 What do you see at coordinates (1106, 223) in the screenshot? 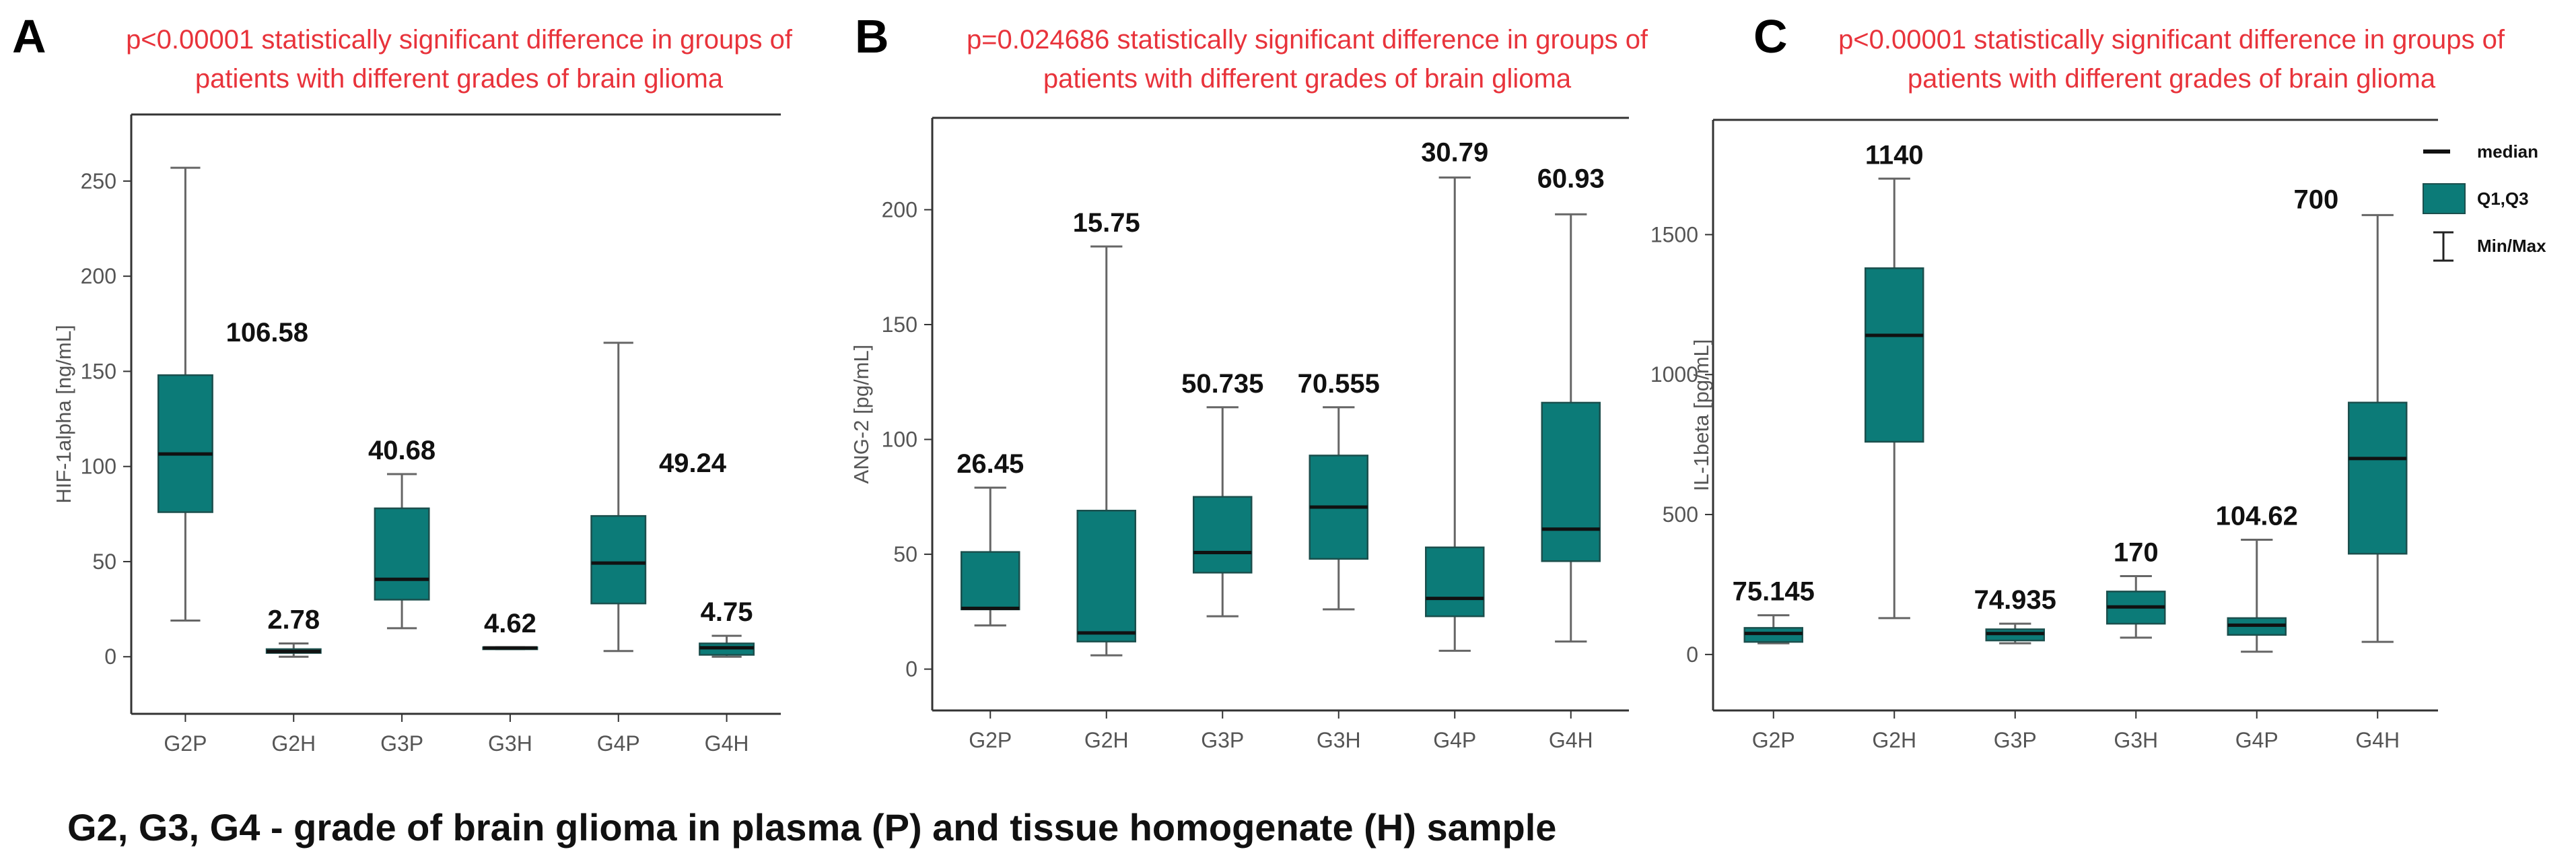
I see `median-value-label: 15.75` at bounding box center [1106, 223].